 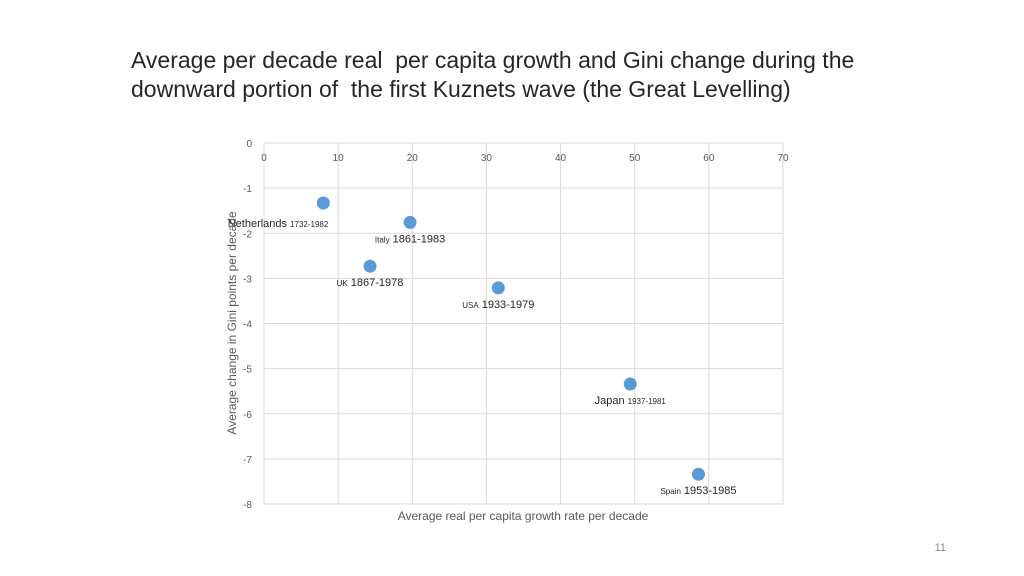 I want to click on y-tick-label: -8, so click(x=247, y=505).